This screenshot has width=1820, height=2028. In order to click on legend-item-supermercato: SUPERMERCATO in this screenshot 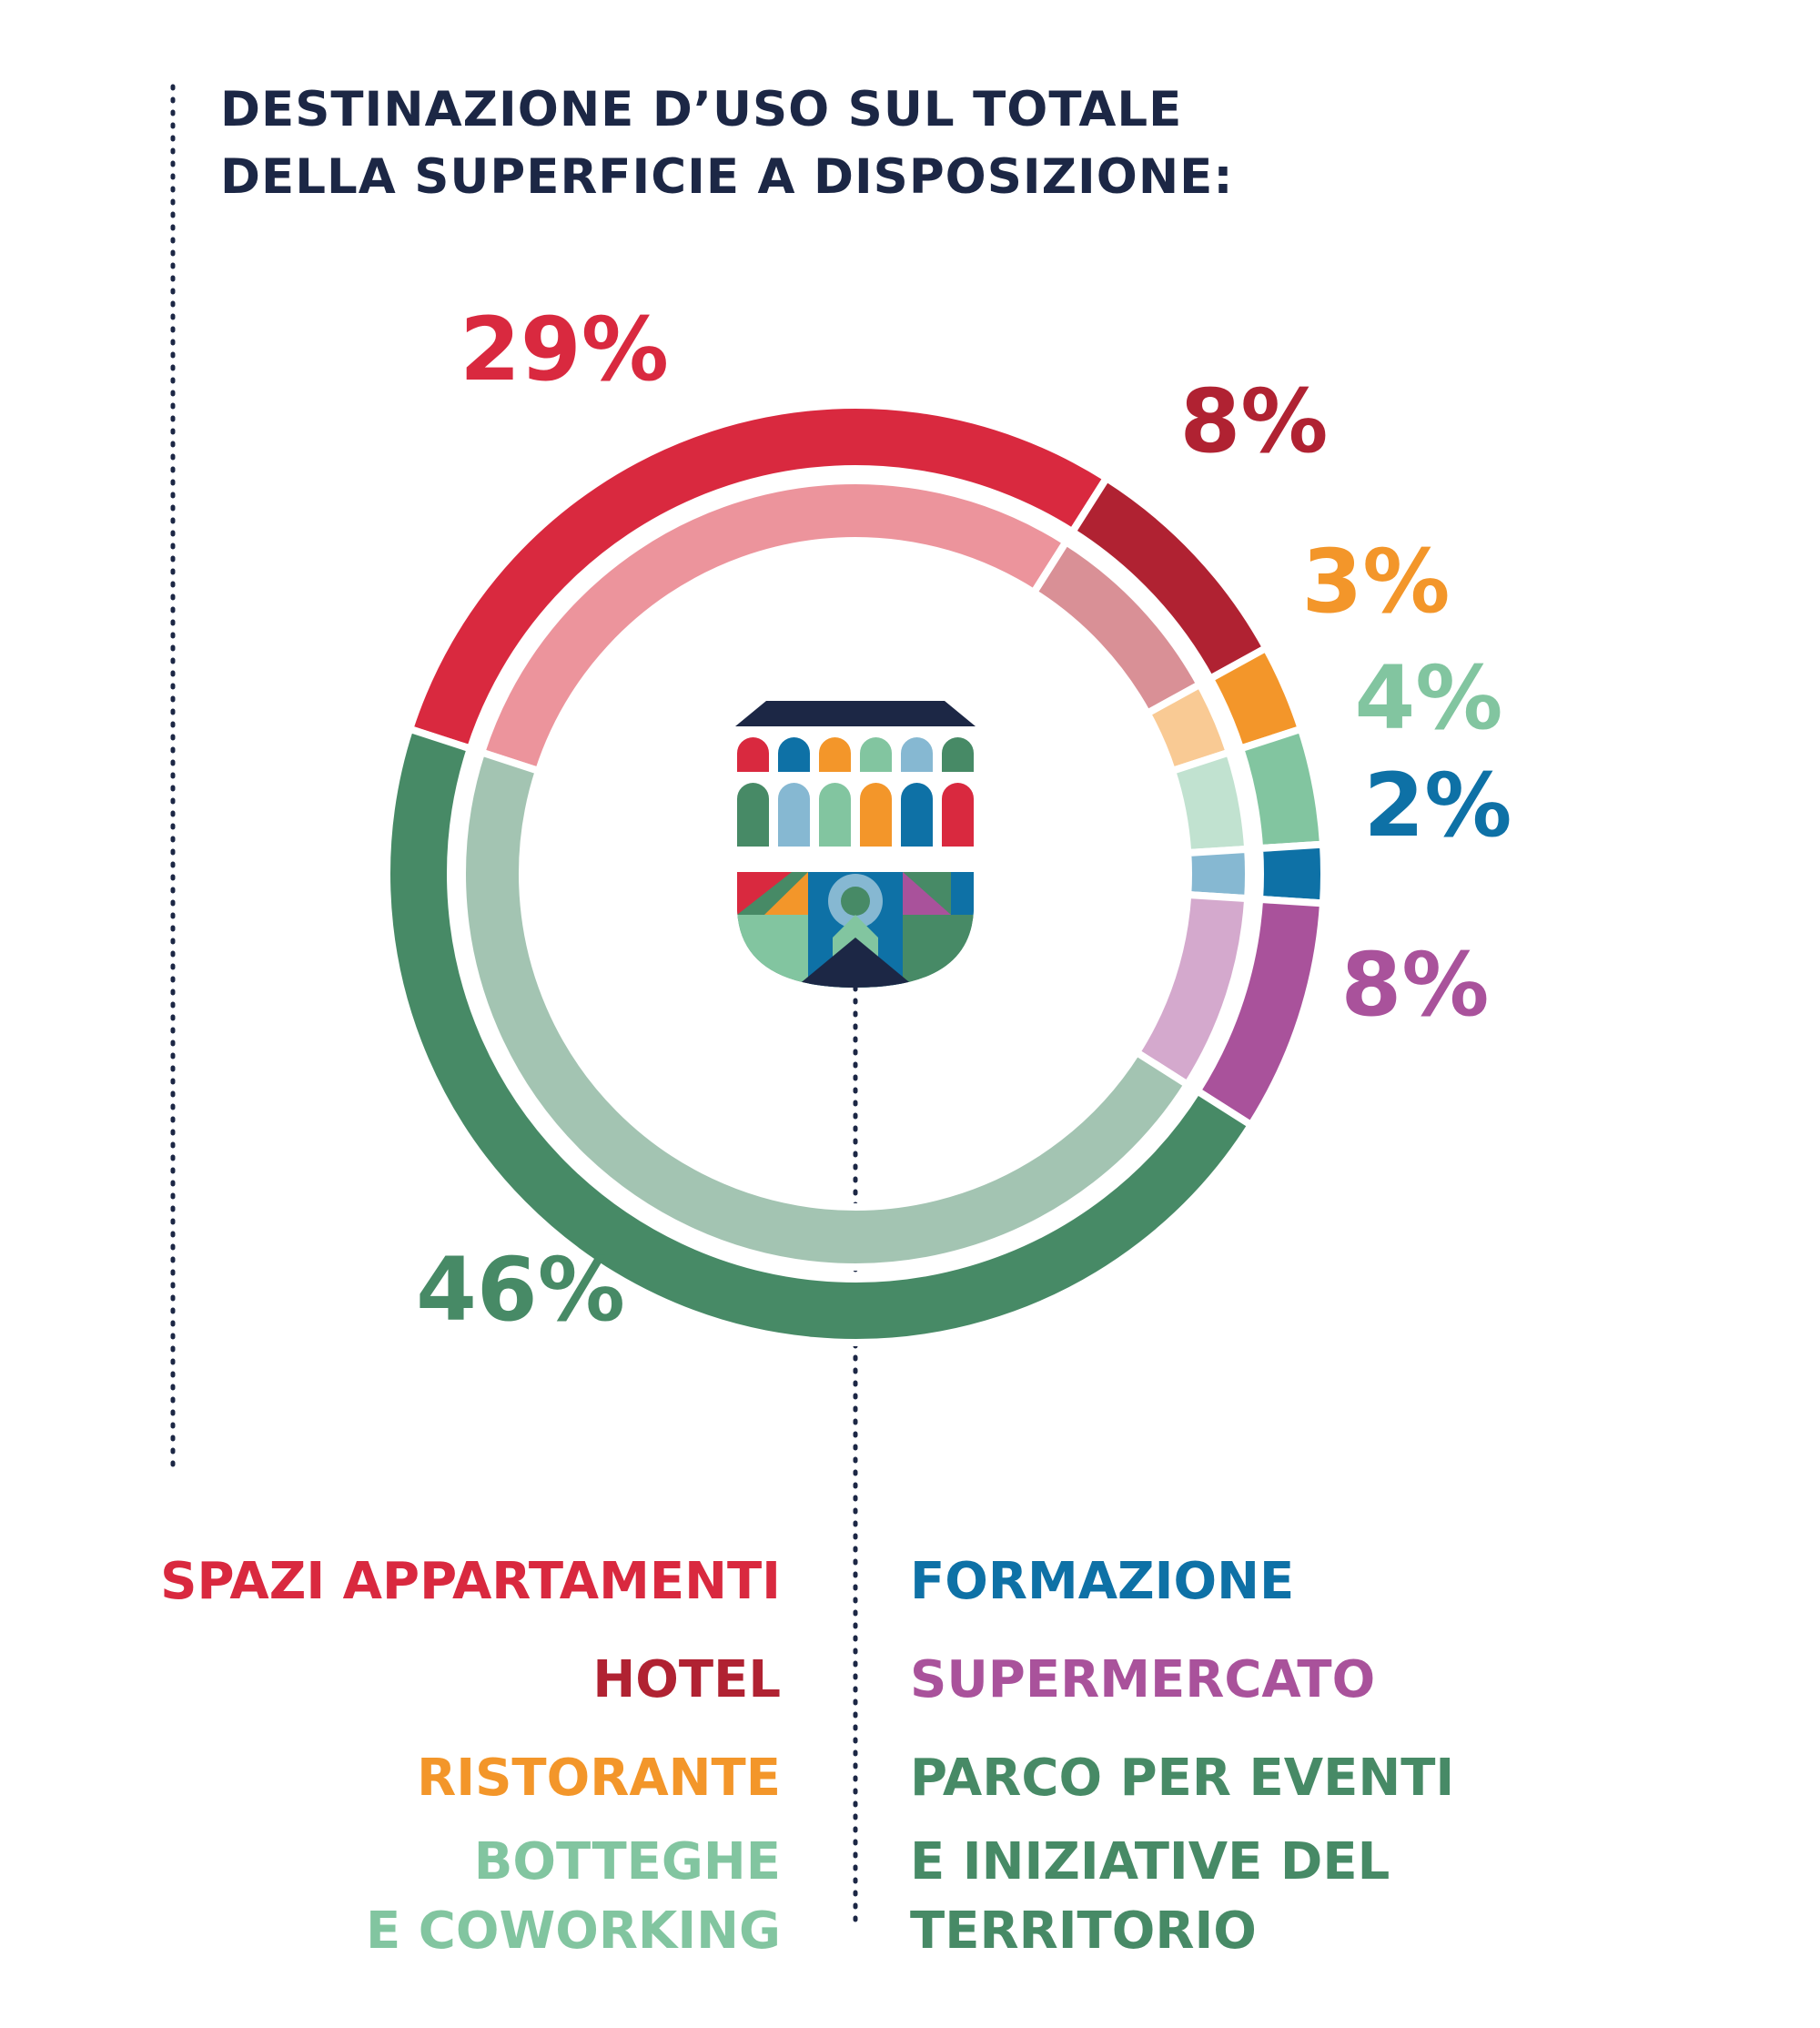, I will do `click(1143, 1679)`.